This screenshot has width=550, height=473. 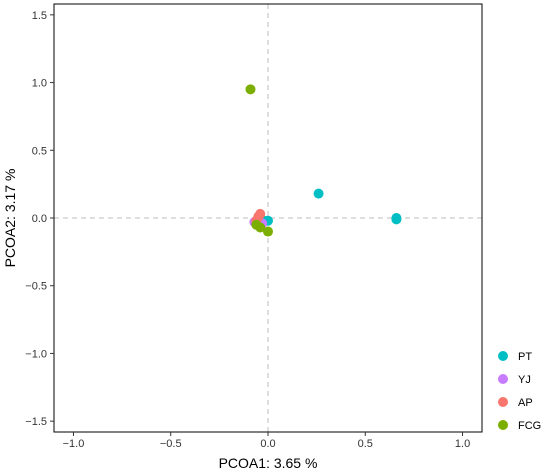 I want to click on y-axis-ticks: −1.5 −1.0 −0.5 0.0 0.5 1.0 1.5, so click(x=39, y=219).